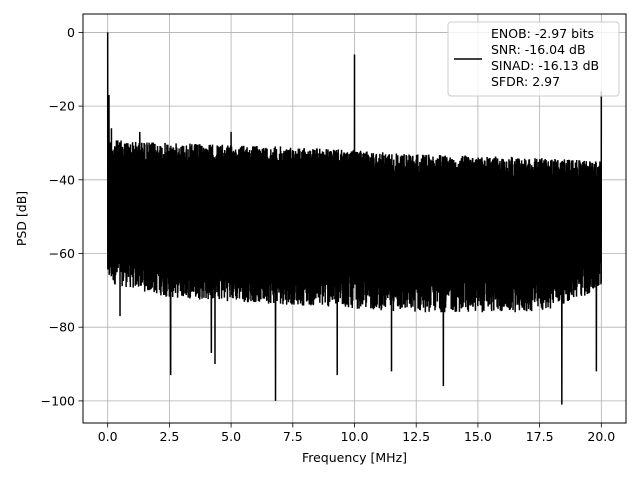  What do you see at coordinates (542, 33) in the screenshot?
I see `legend-entry-enob: ENOB: -2.97 bits` at bounding box center [542, 33].